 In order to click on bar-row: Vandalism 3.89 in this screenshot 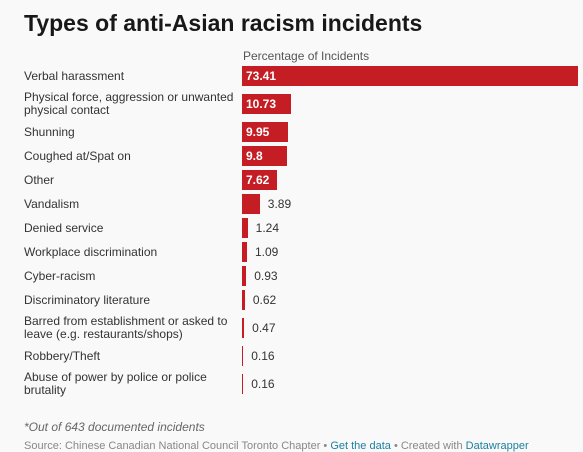, I will do `click(291, 204)`.